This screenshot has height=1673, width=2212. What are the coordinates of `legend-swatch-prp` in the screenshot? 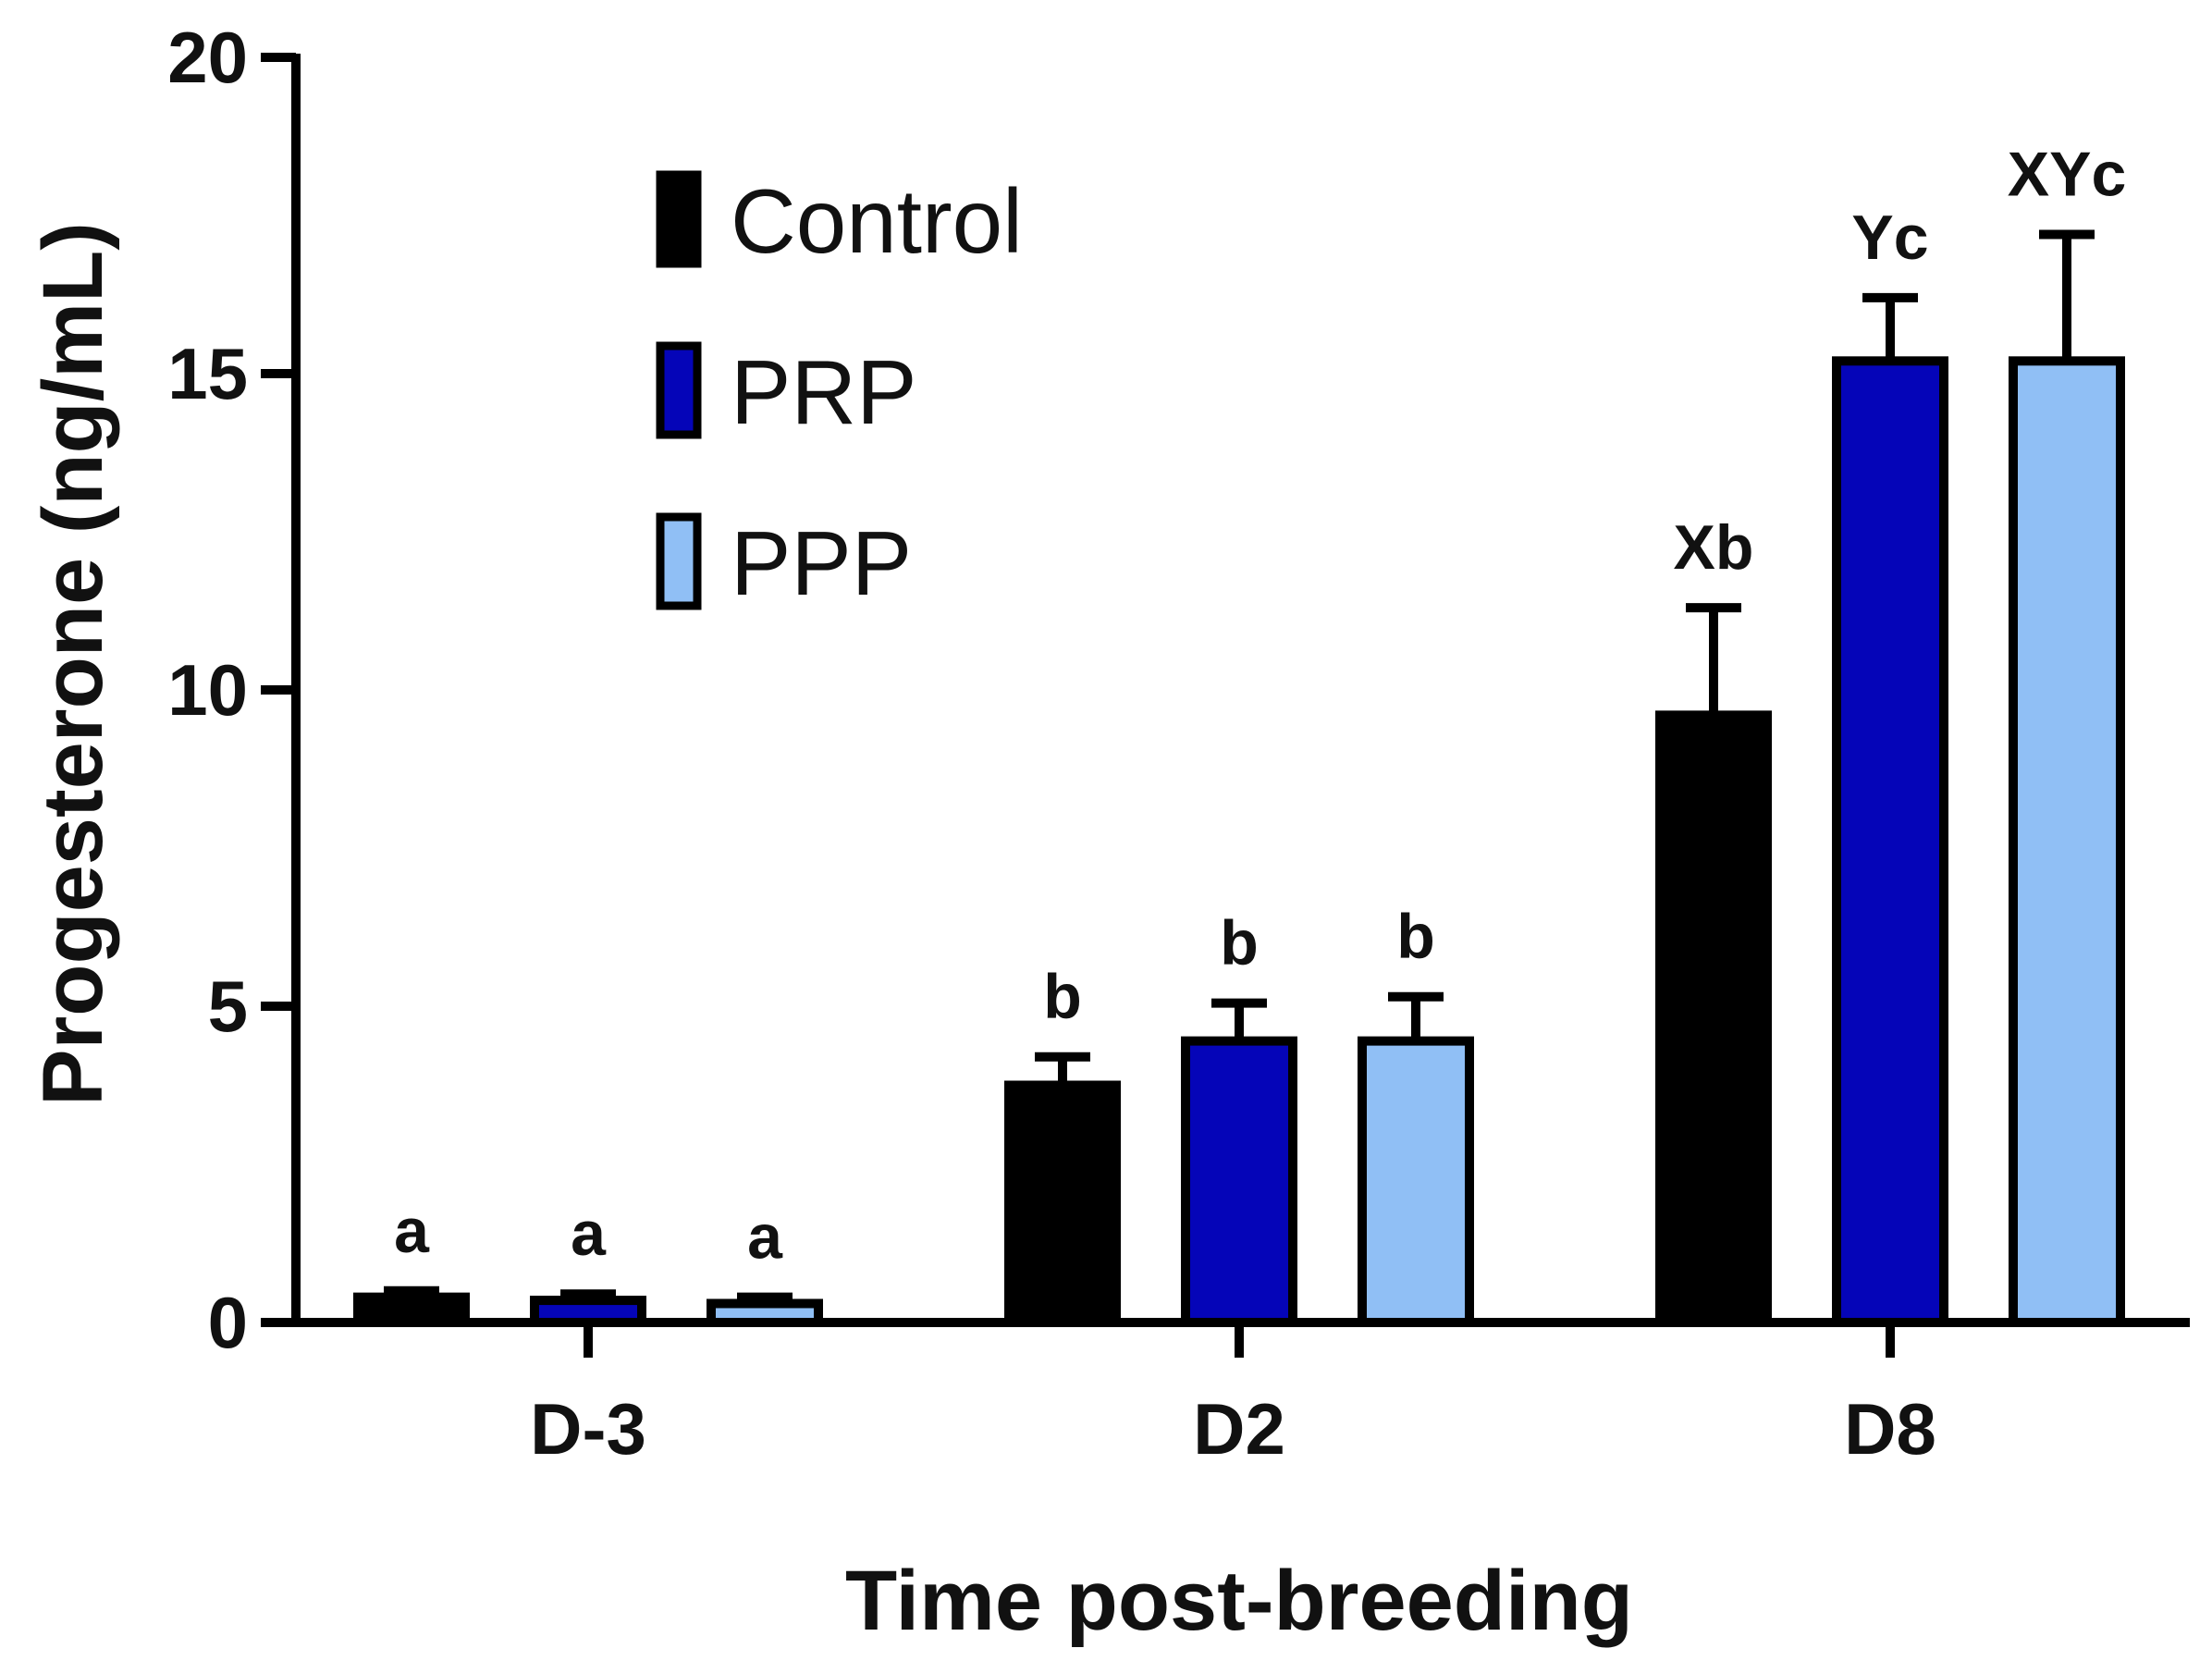 It's located at (679, 390).